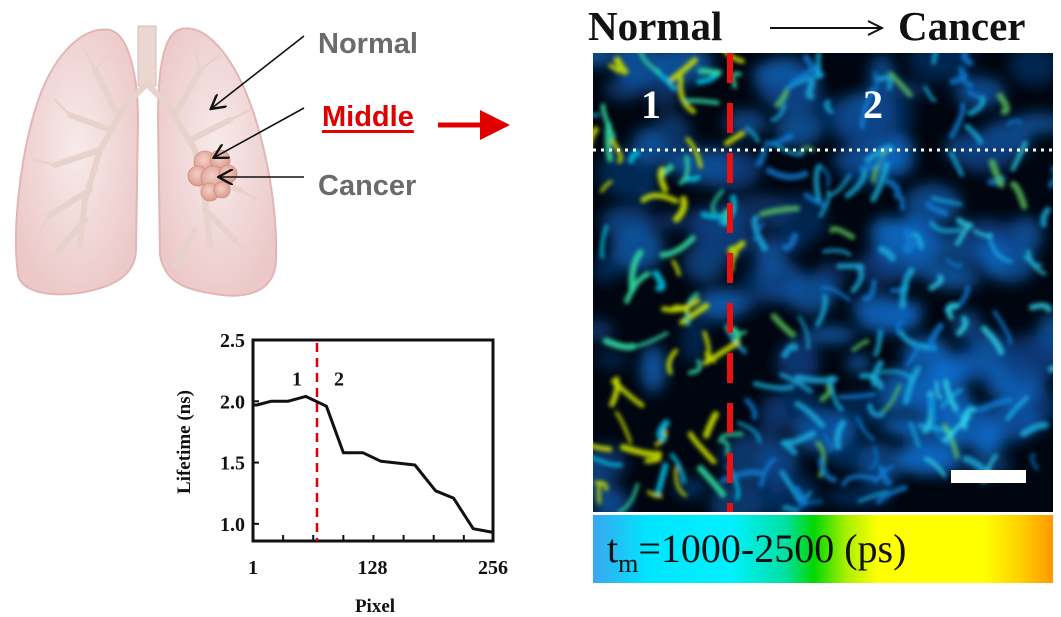 This screenshot has height=617, width=1061. I want to click on title-normal: Normal, so click(655, 26).